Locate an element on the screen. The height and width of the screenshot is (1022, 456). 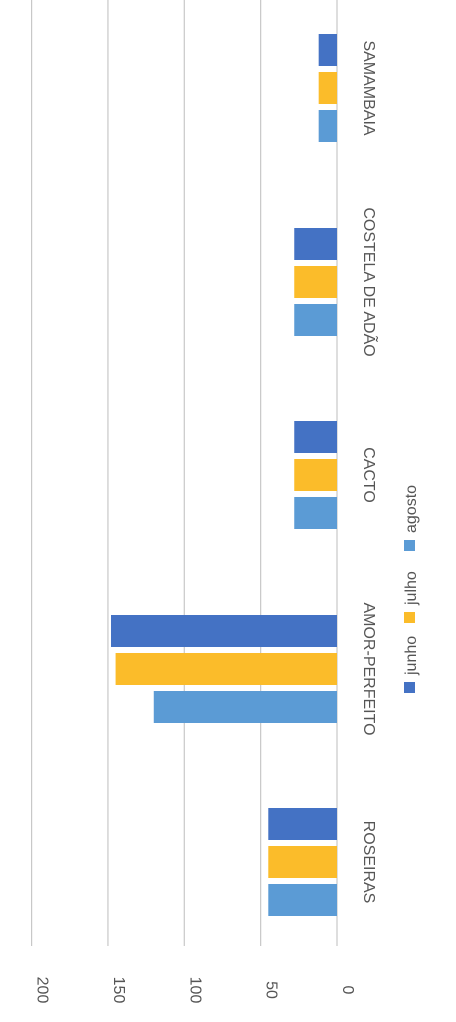
legend: junho julho agosto is located at coordinates (411, 589).